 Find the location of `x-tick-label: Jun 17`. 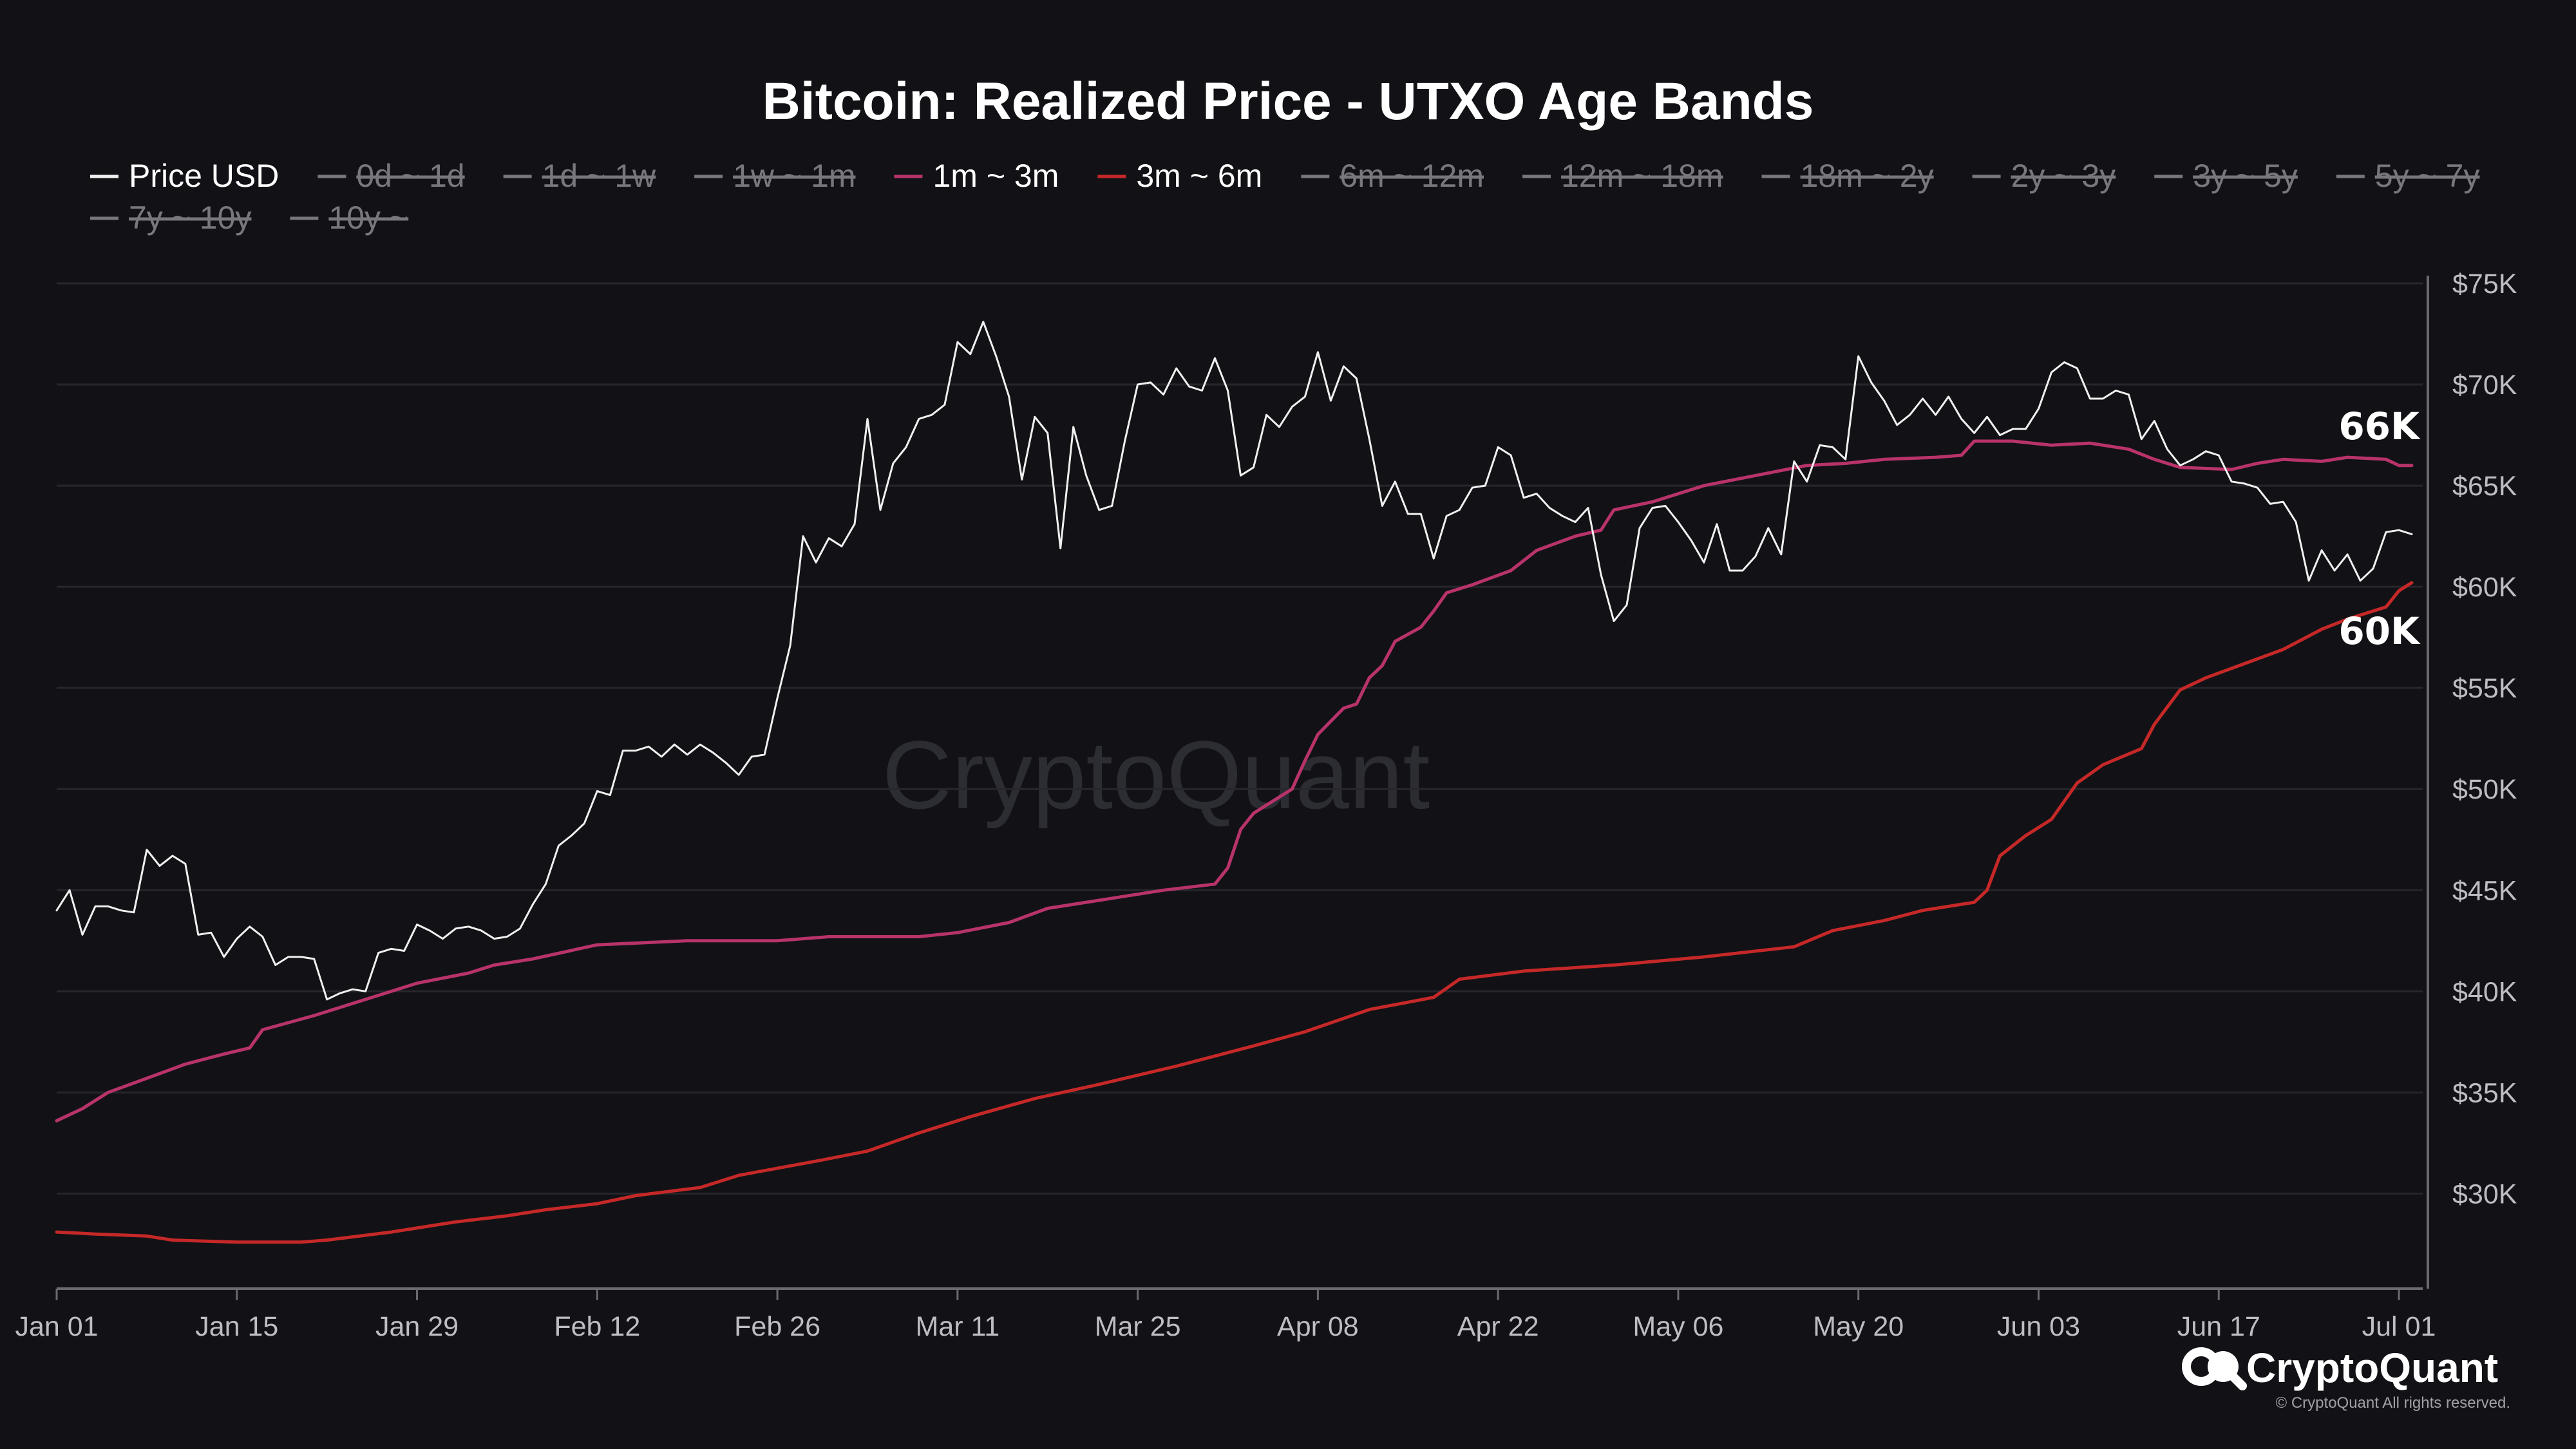

x-tick-label: Jun 17 is located at coordinates (2218, 1326).